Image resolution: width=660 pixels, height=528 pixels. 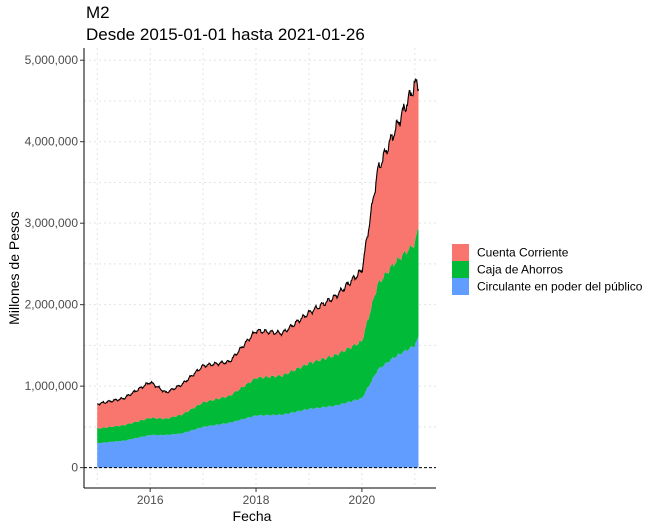 I want to click on y-tick-label: 5,000,000, so click(x=52, y=60).